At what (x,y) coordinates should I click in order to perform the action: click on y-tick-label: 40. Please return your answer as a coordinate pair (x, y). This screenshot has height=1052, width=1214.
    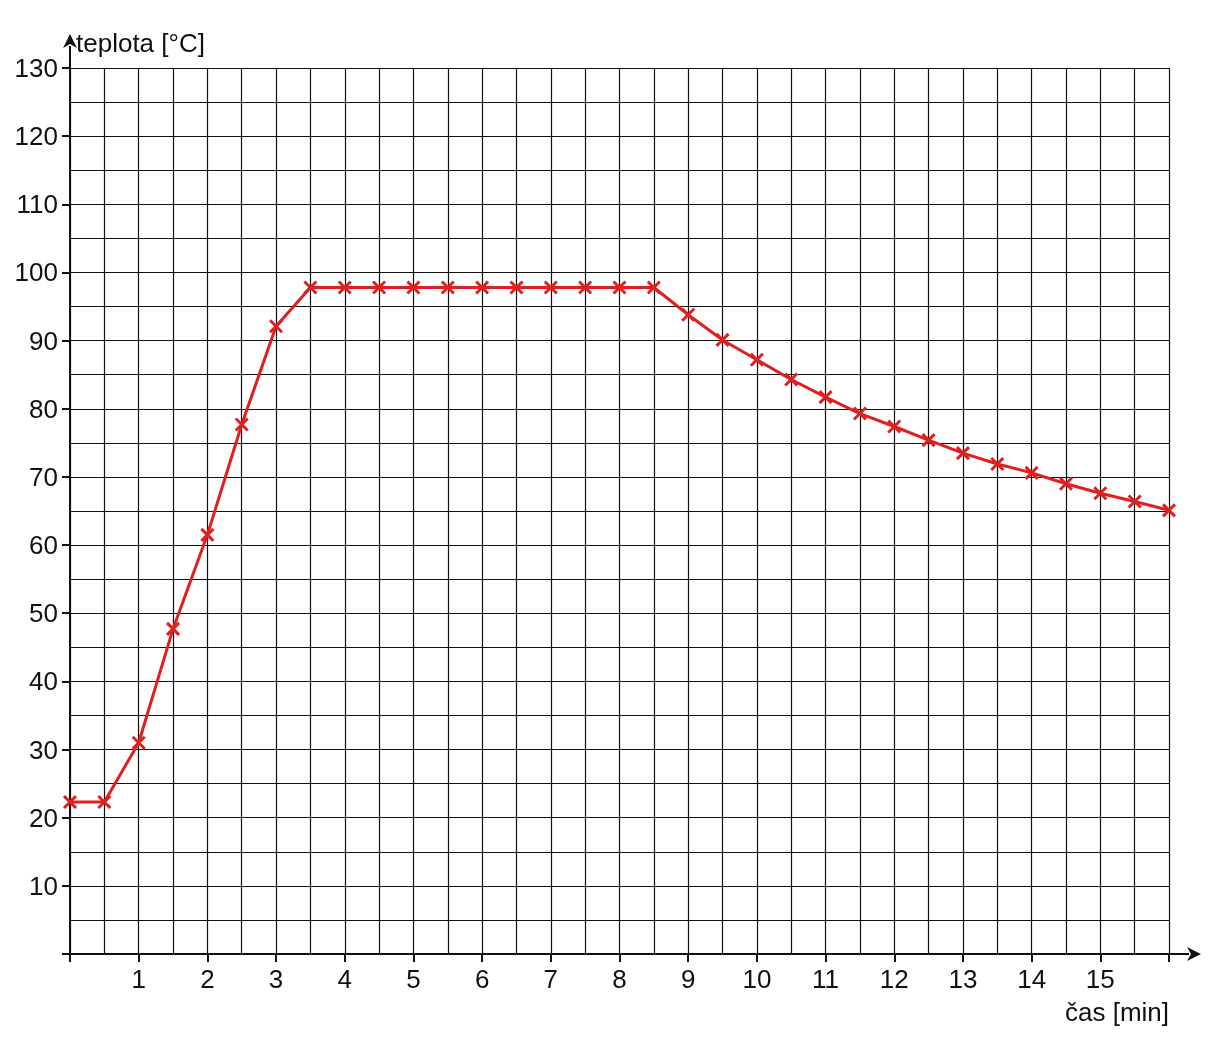
    Looking at the image, I should click on (43, 681).